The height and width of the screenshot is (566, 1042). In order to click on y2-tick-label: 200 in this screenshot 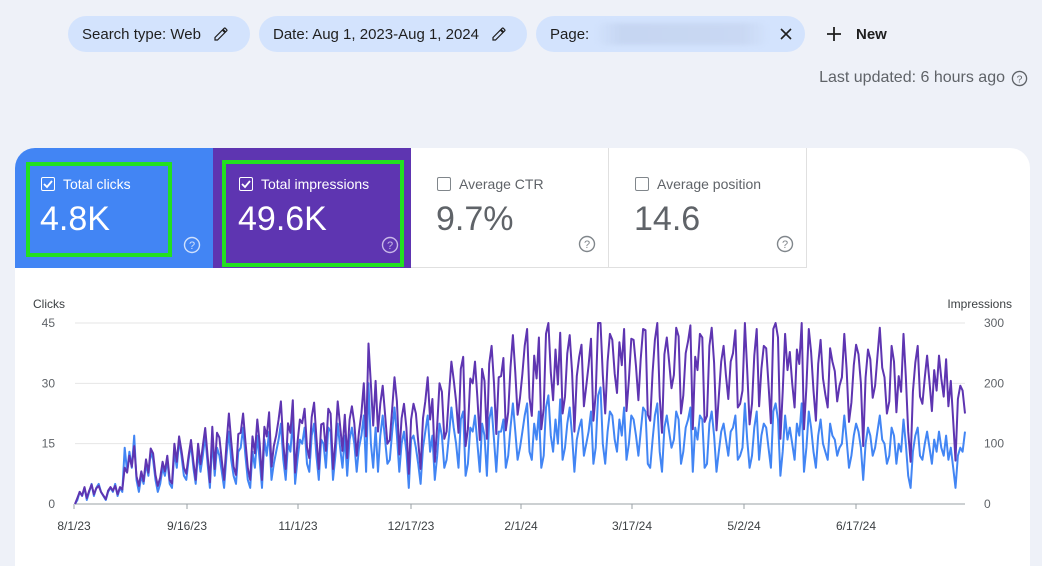, I will do `click(994, 383)`.